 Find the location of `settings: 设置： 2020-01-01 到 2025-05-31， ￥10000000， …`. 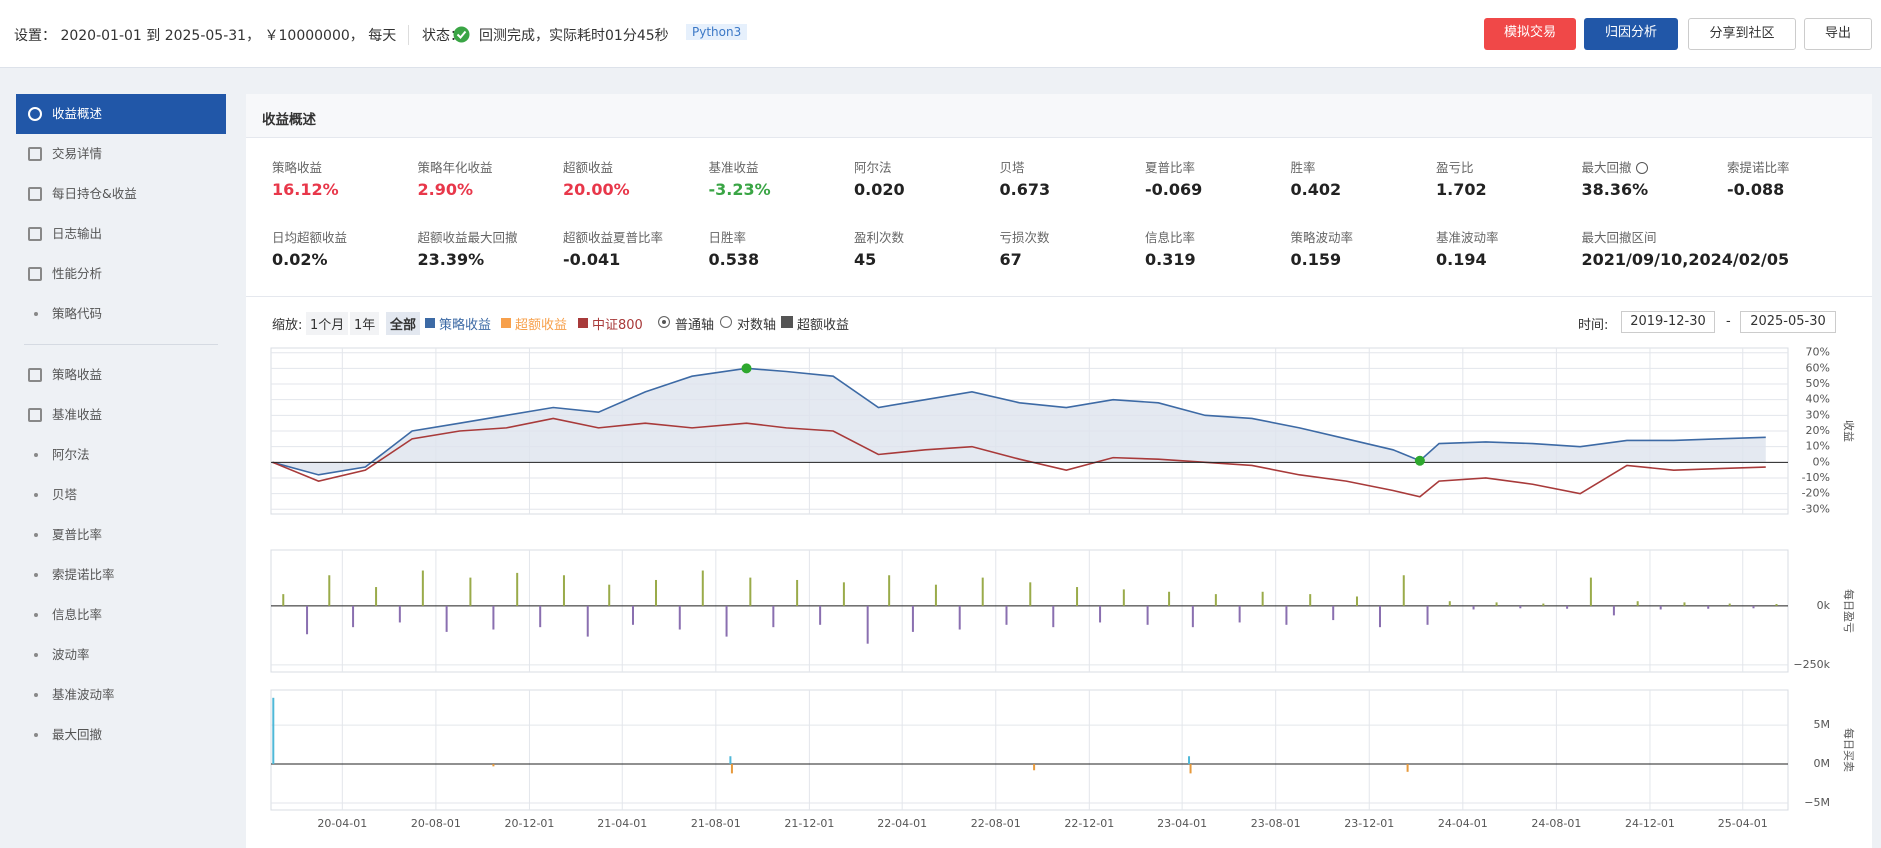

settings: 设置： 2020-01-01 到 2025-05-31， ￥10000000， … is located at coordinates (205, 36).